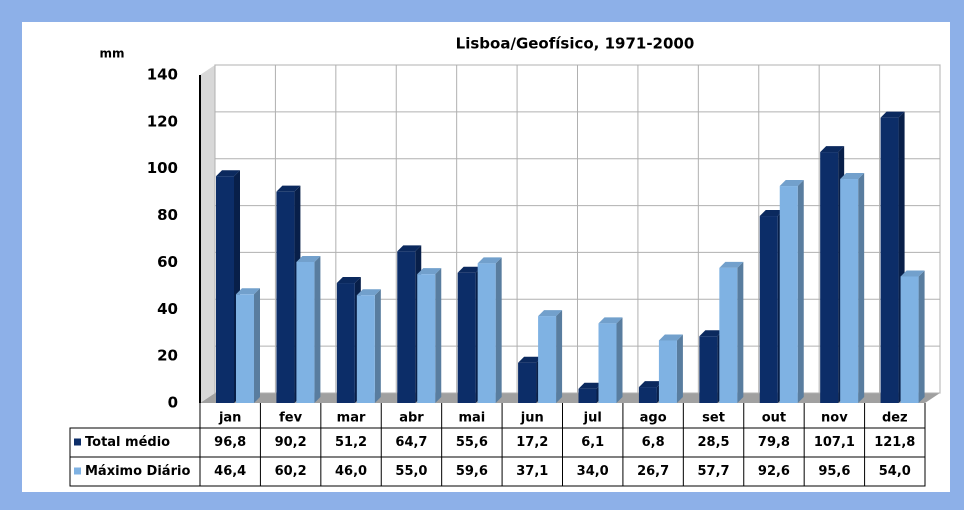 The width and height of the screenshot is (964, 510). What do you see at coordinates (532, 442) in the screenshot?
I see `data-label: 17,2` at bounding box center [532, 442].